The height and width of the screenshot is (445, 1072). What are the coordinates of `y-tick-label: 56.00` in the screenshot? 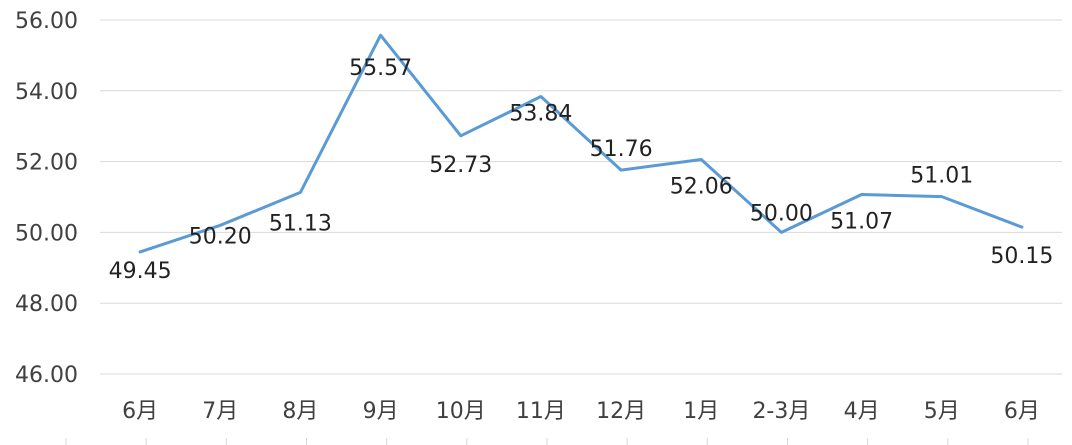 It's located at (46, 21).